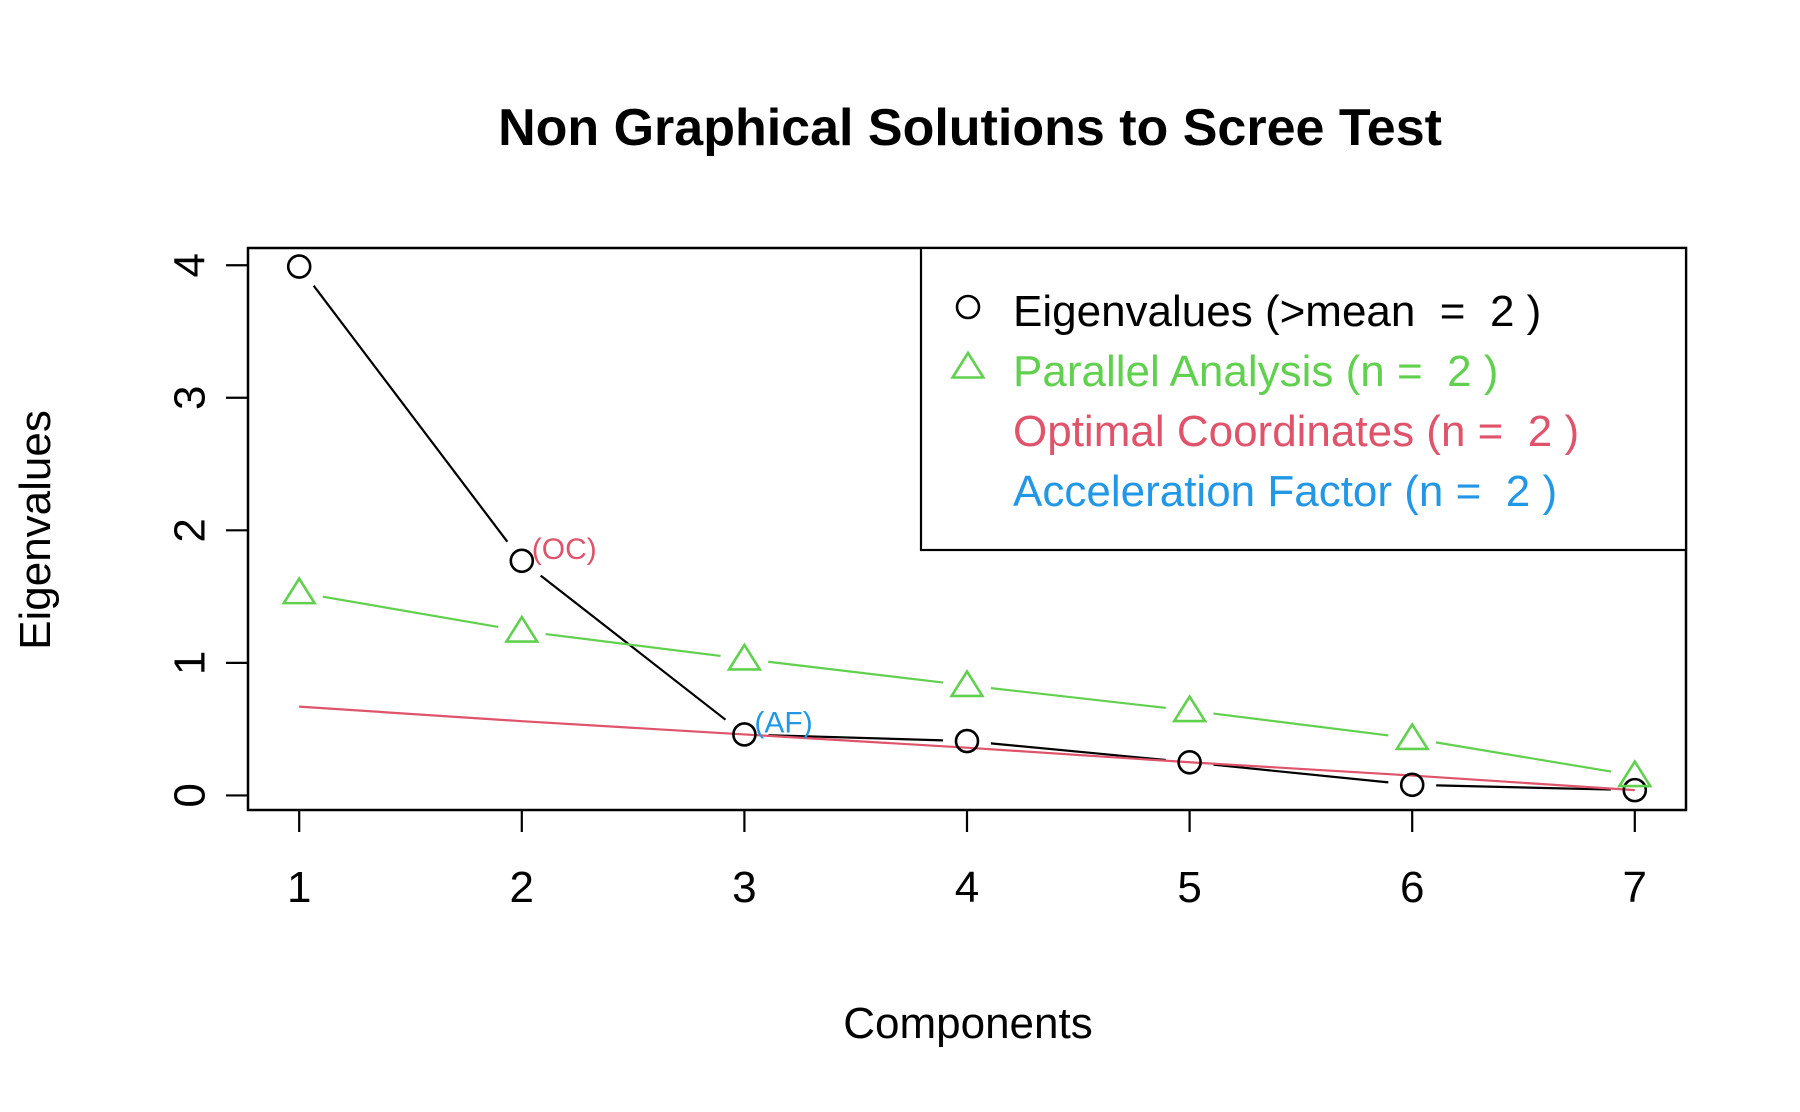 This screenshot has width=1800, height=1112. Describe the element at coordinates (35, 530) in the screenshot. I see `y-axis-label: Eigenvalues` at that location.